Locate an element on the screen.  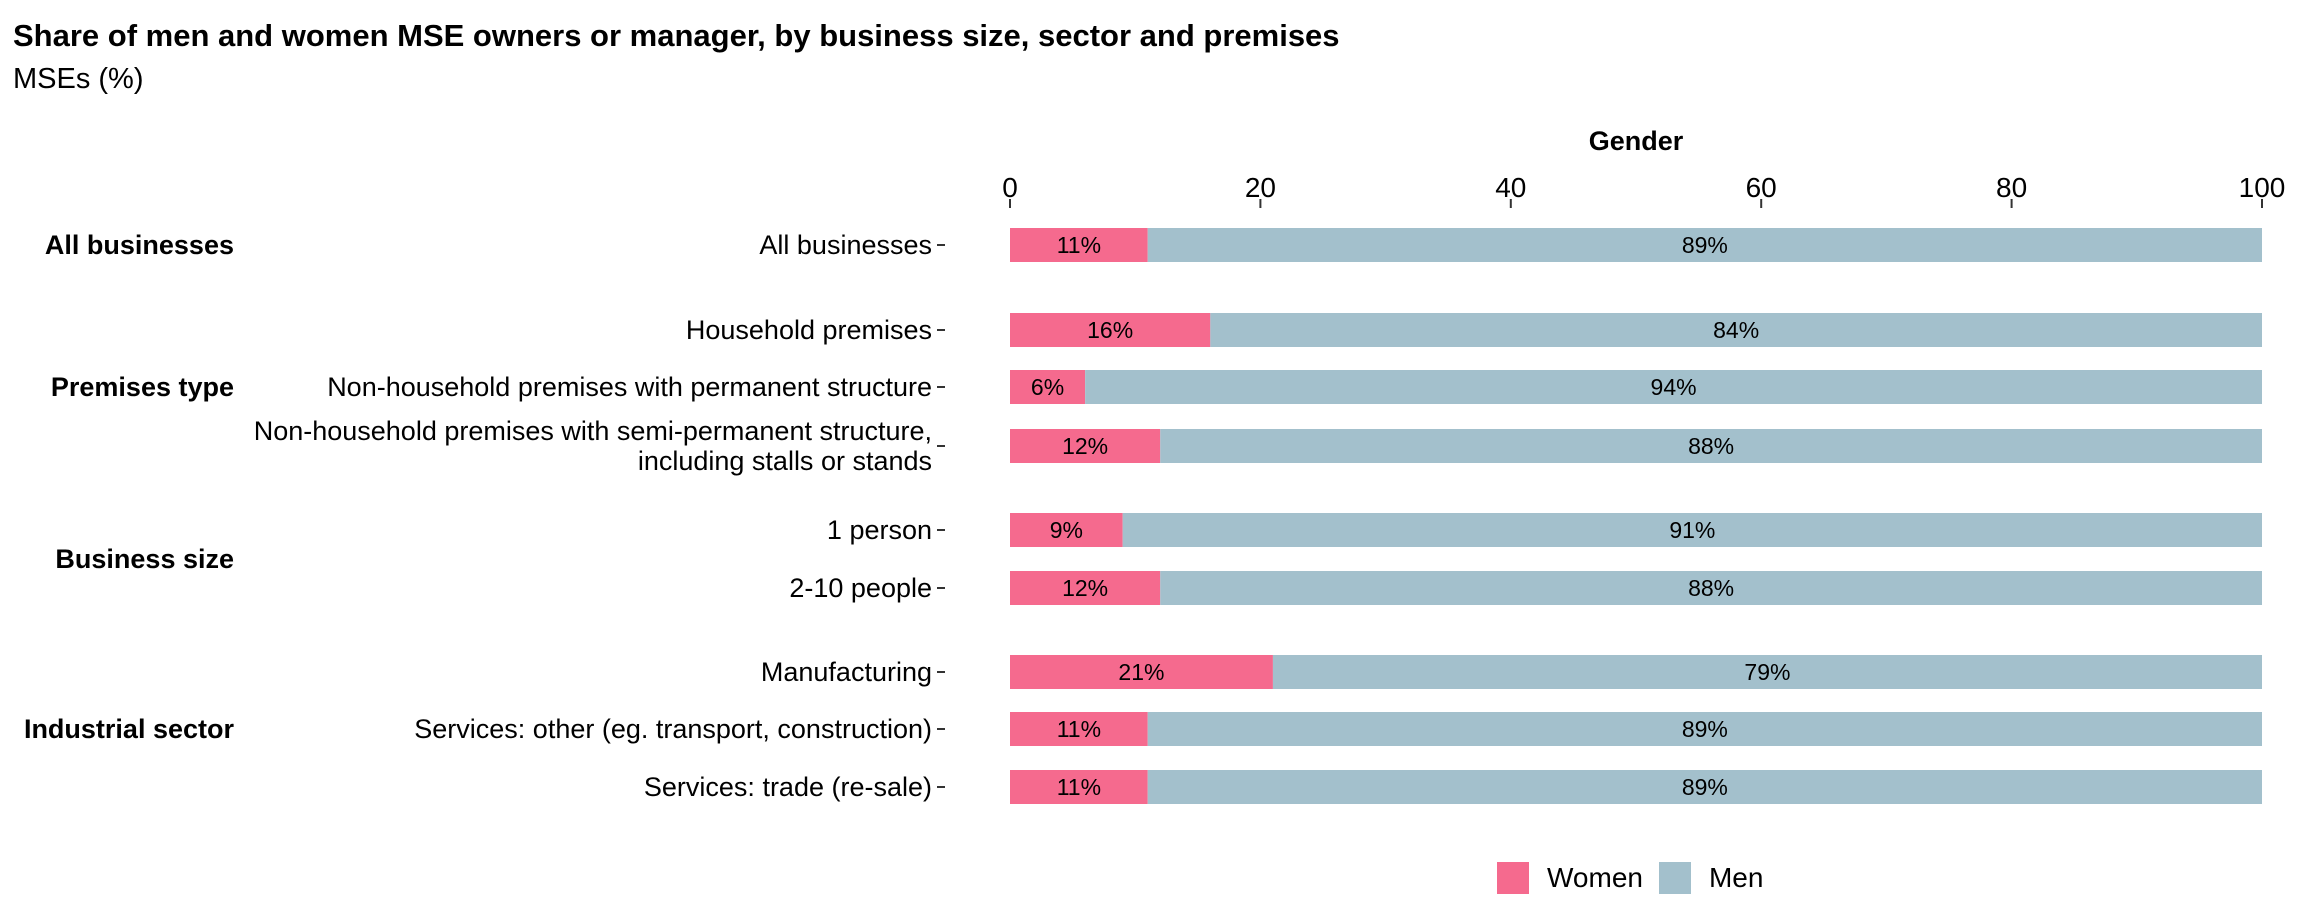
data-label-women-5: 12% is located at coordinates (1085, 588).